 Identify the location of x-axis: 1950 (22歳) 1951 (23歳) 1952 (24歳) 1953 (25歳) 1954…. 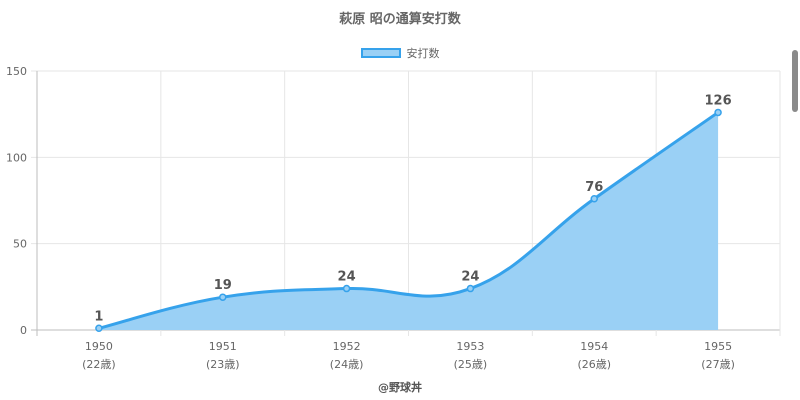
(408, 355).